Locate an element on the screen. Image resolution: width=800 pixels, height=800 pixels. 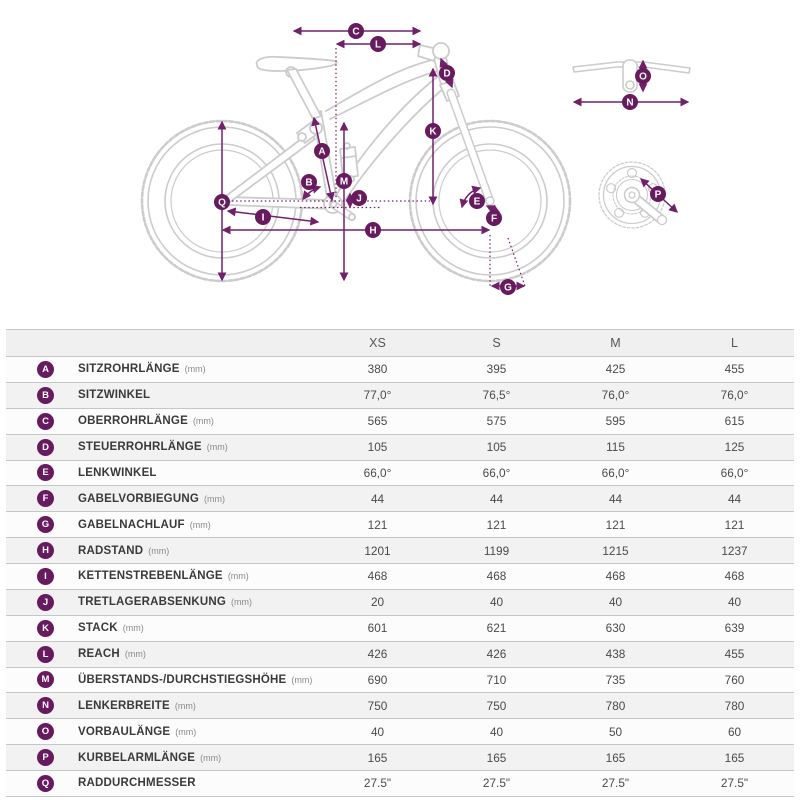
diagram-marker-l is located at coordinates (378, 44).